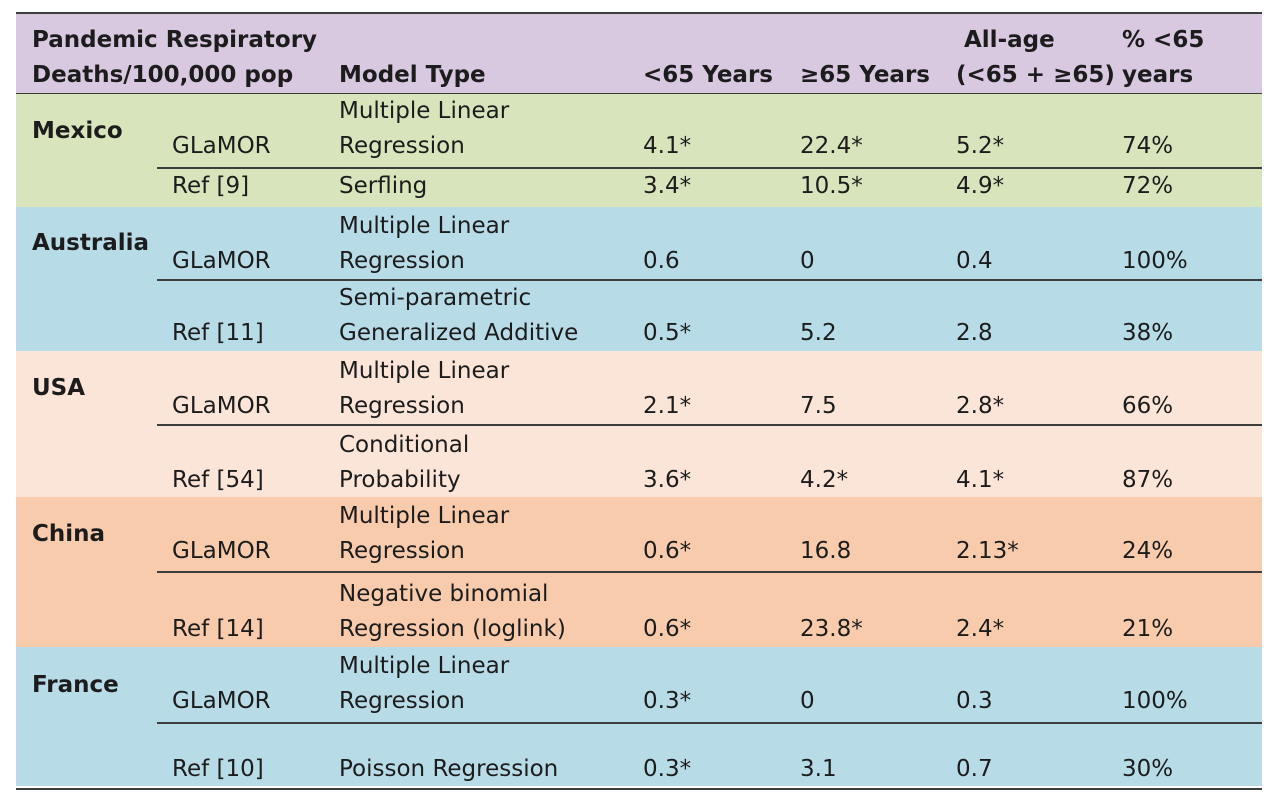  I want to click on source-cell: Ref [14], so click(218, 629).